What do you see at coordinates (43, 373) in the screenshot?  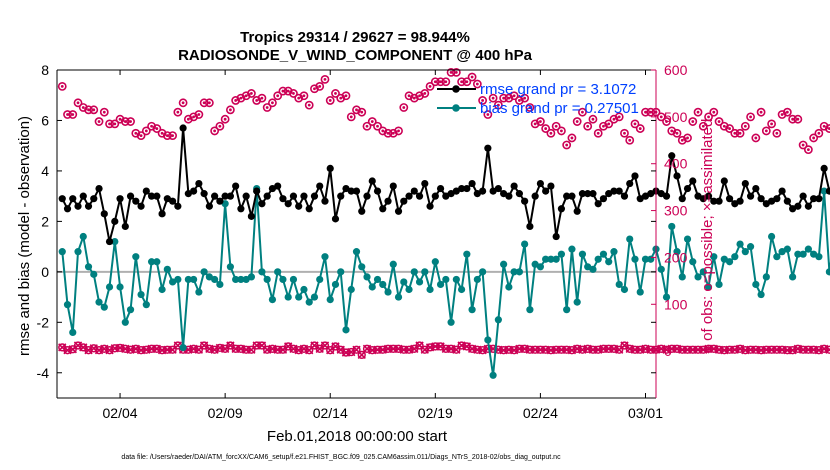 I see `y-tick-label-left: -4` at bounding box center [43, 373].